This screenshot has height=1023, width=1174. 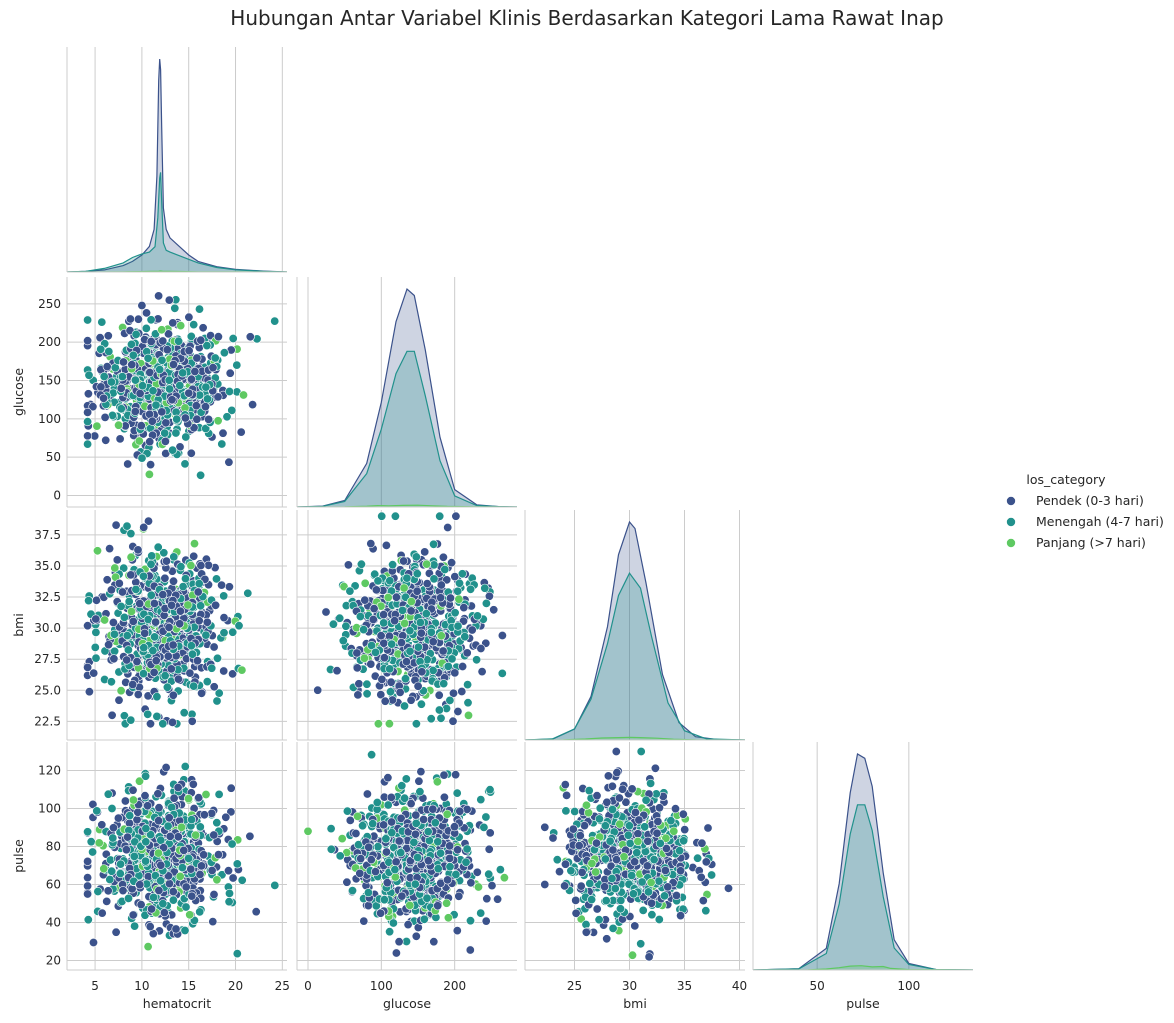 What do you see at coordinates (47, 597) in the screenshot?
I see `y-tick-label: 32.5` at bounding box center [47, 597].